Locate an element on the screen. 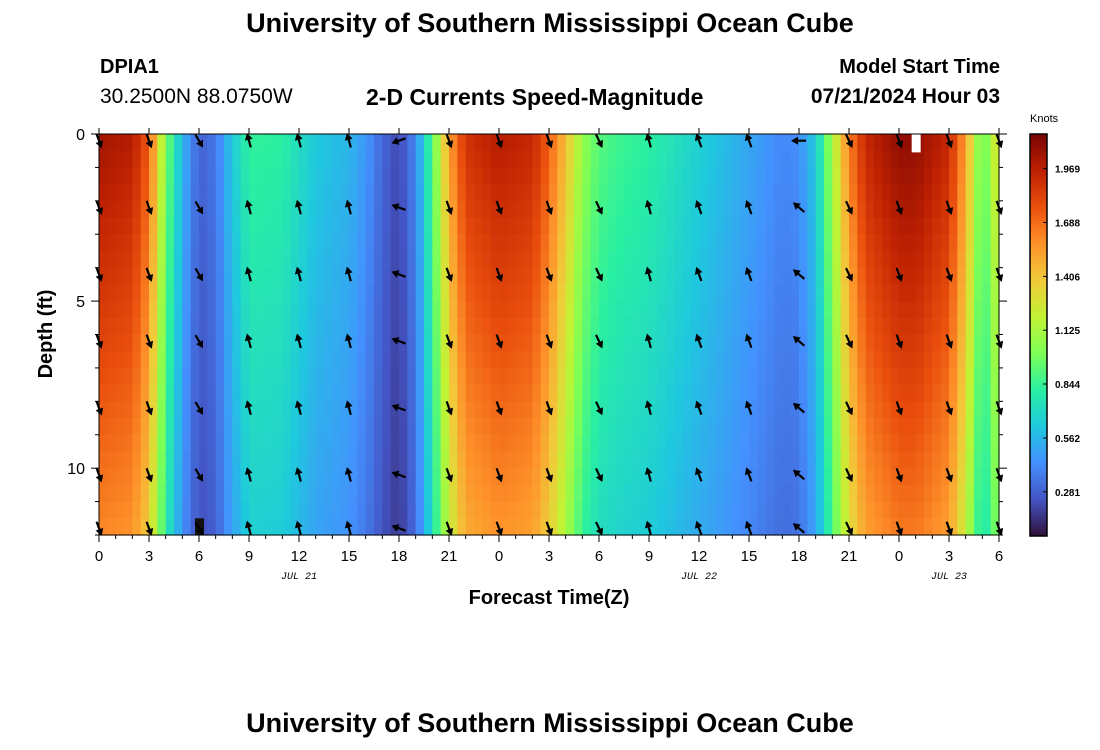  x-tick-label: 6 is located at coordinates (999, 556).